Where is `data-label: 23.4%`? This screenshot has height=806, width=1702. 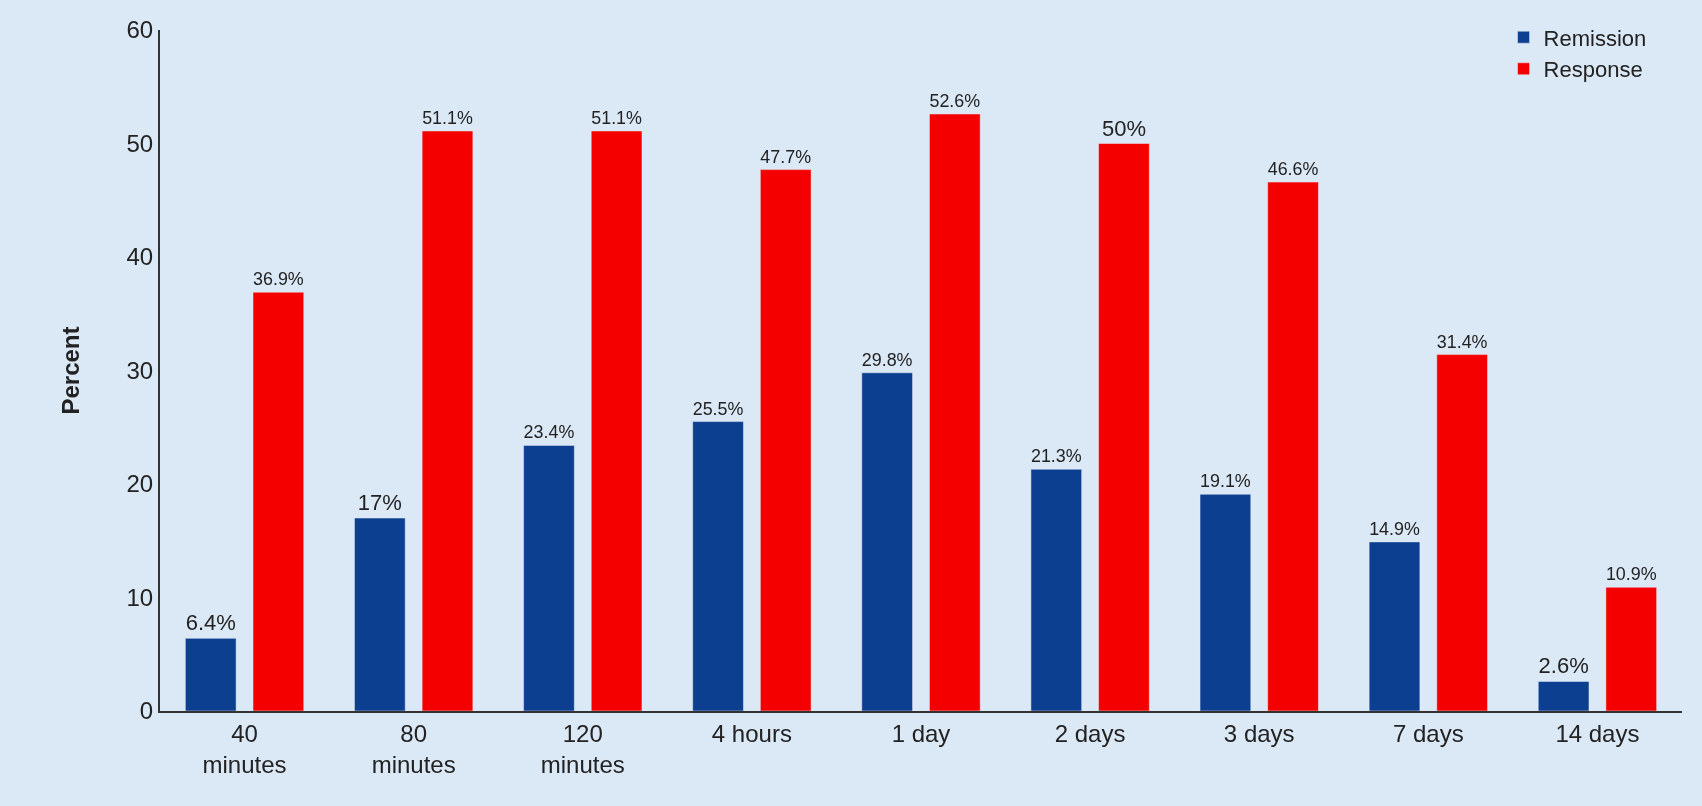 data-label: 23.4% is located at coordinates (549, 432).